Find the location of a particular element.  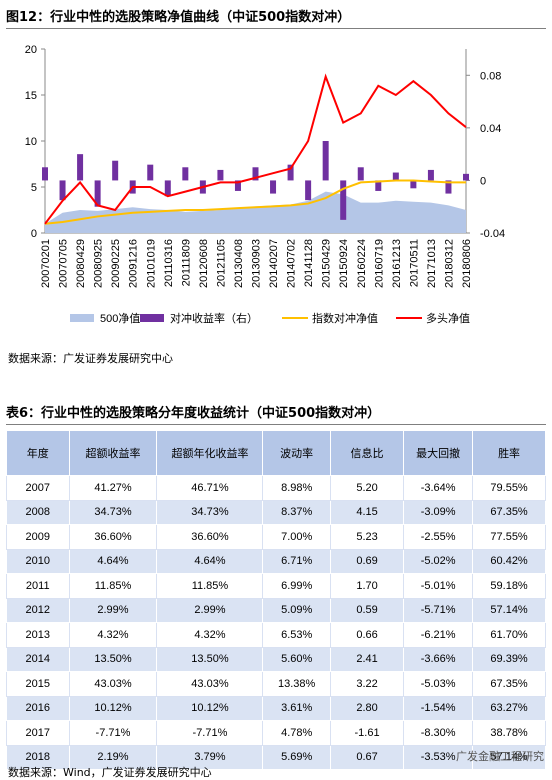

legend-label: 指数对冲净值 is located at coordinates (345, 318).